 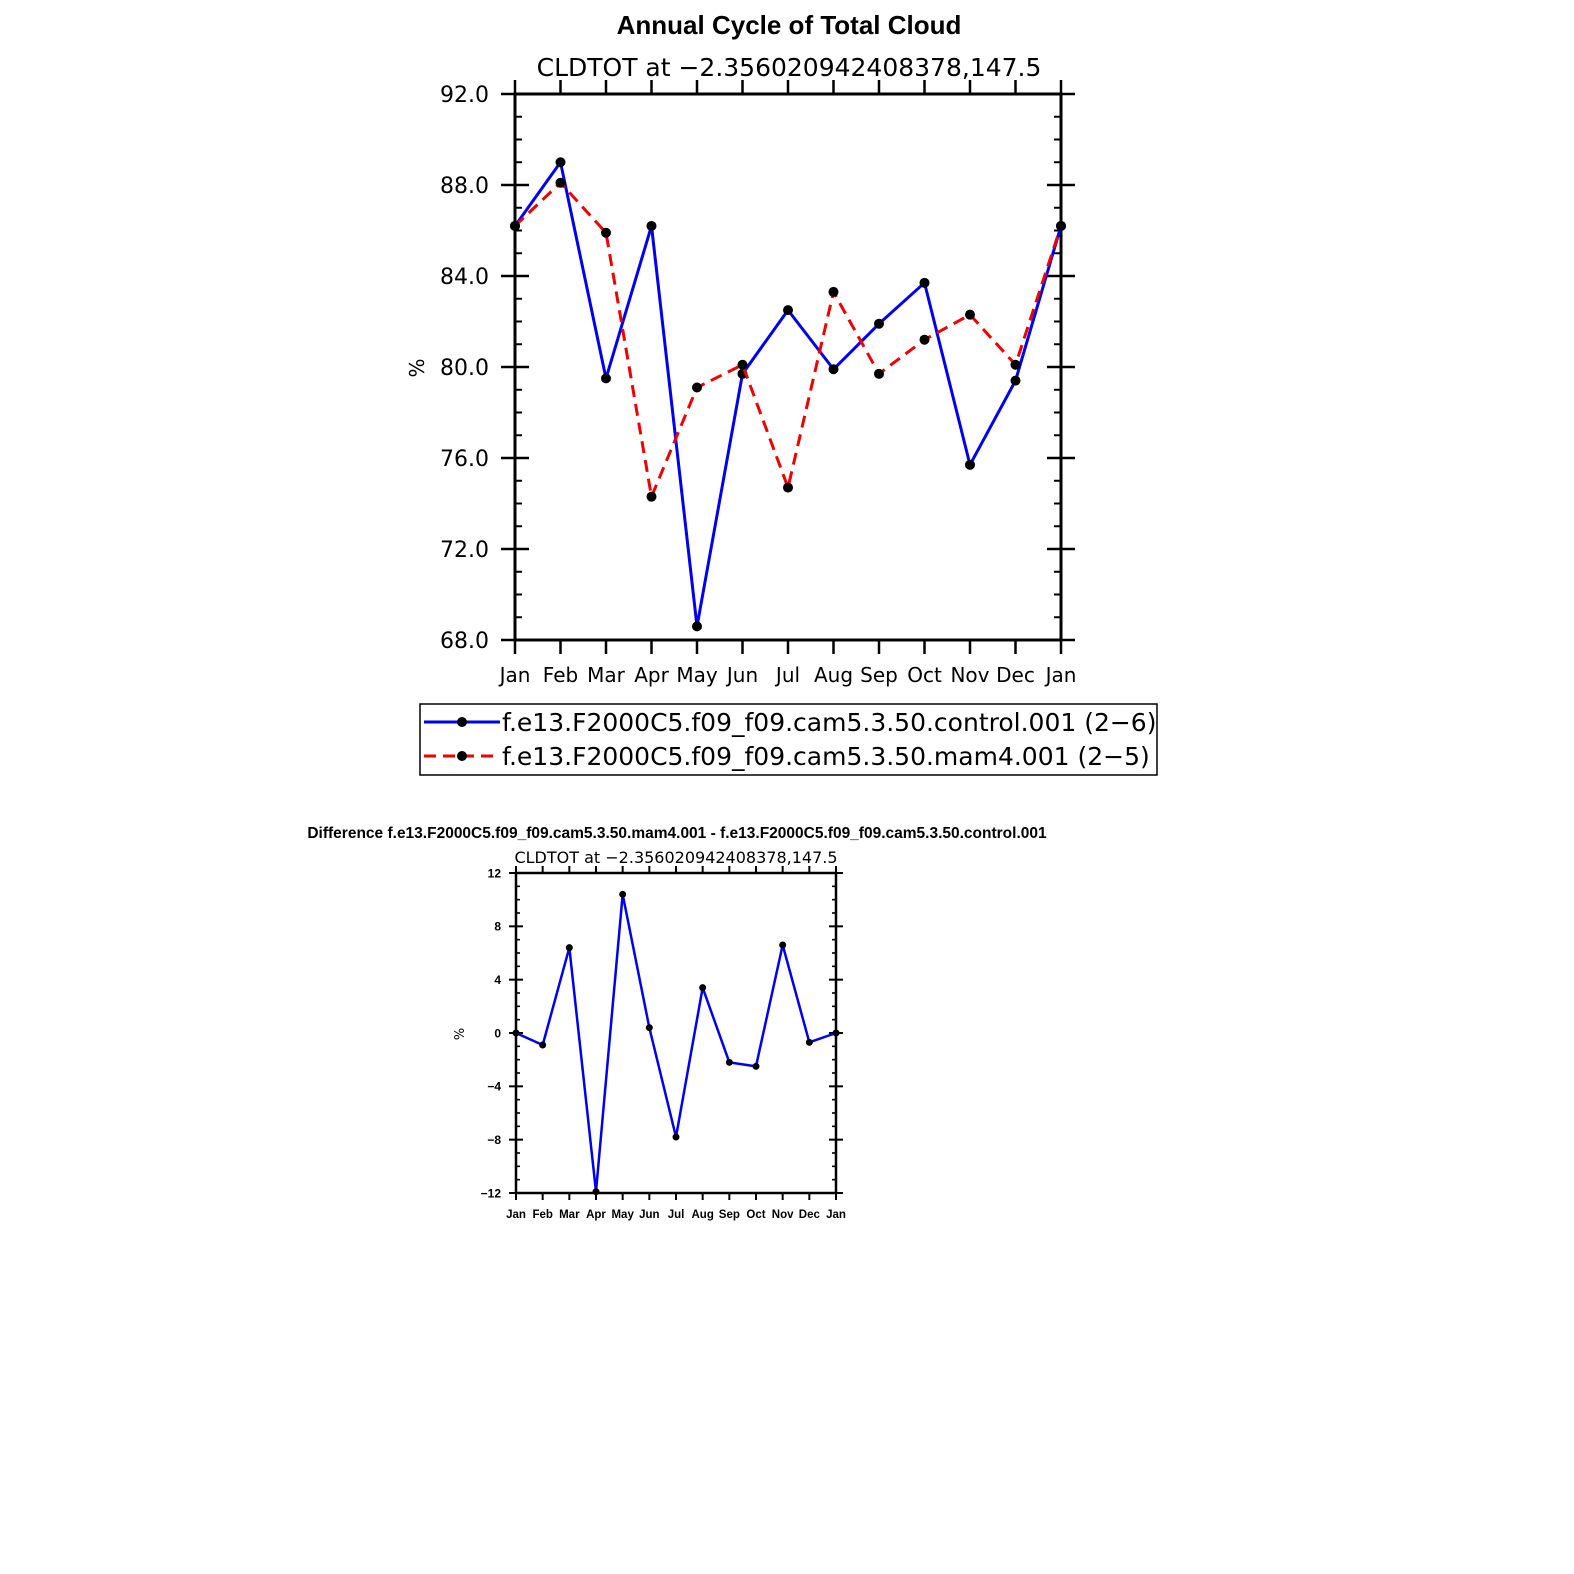 I want to click on chart2-x-tick-labels: Jan Feb Mar Apr May Jun Jul Aug Sep Oct Nov Dec Jan, so click(x=676, y=1215).